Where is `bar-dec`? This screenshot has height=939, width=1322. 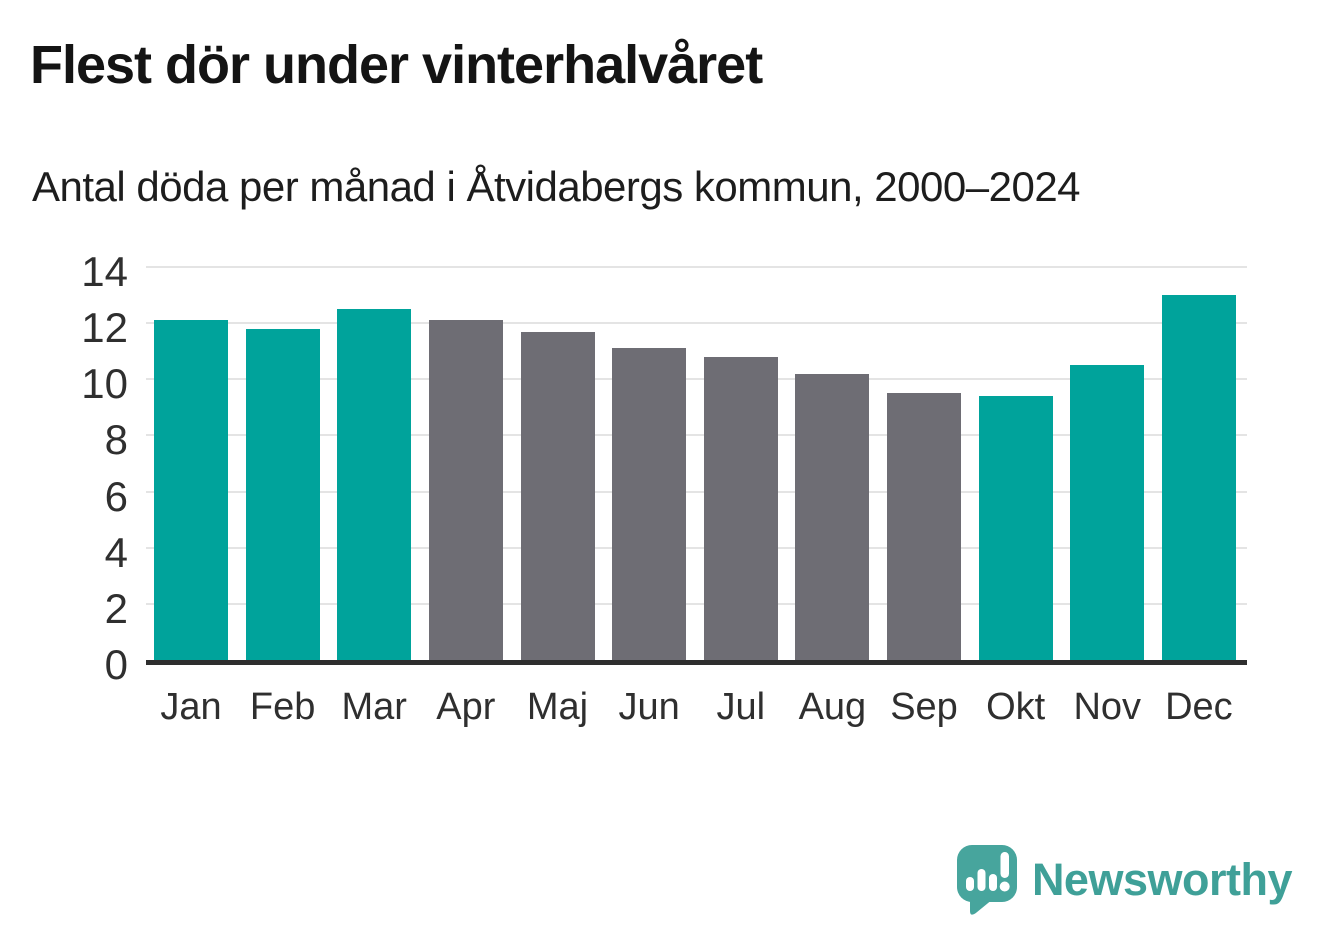
bar-dec is located at coordinates (1198, 477).